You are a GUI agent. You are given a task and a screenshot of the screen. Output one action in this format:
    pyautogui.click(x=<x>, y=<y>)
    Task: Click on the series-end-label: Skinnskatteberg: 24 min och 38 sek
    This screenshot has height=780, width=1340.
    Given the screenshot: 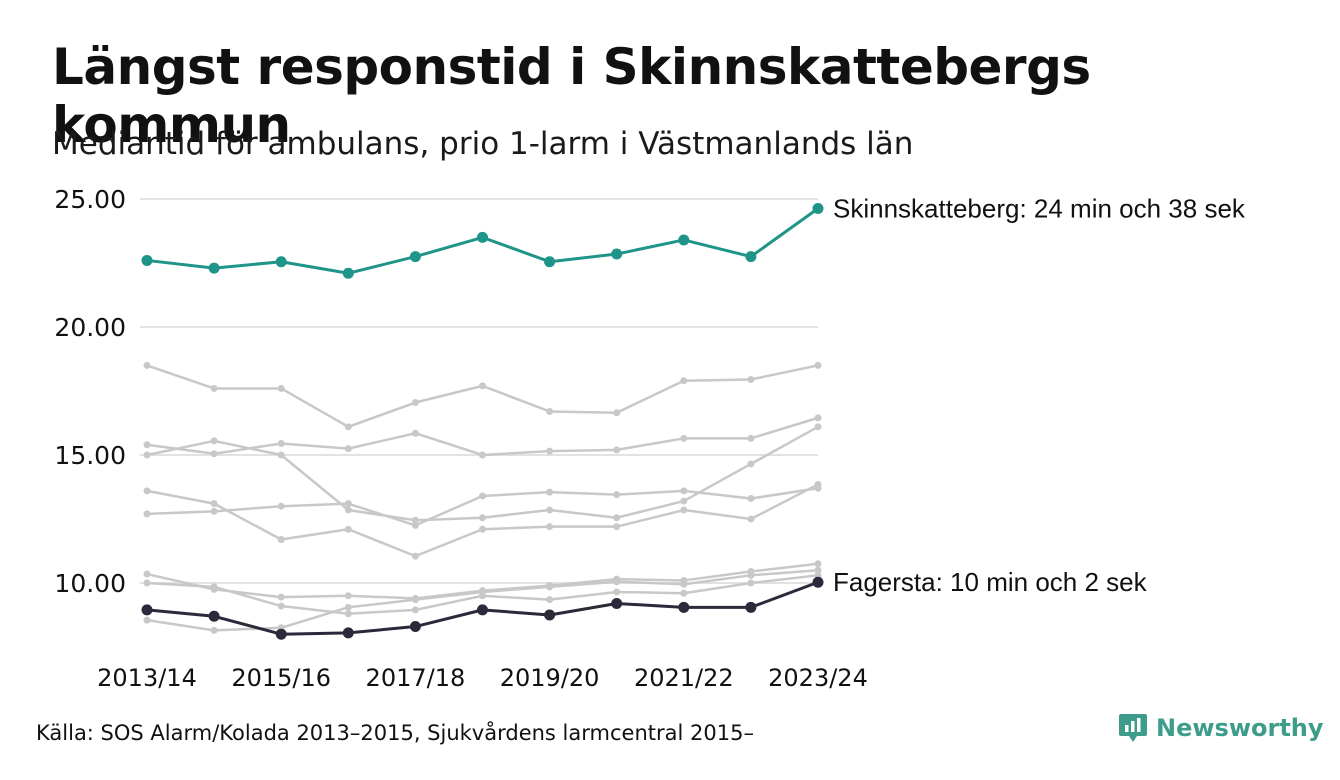 What is the action you would take?
    pyautogui.click(x=1039, y=208)
    